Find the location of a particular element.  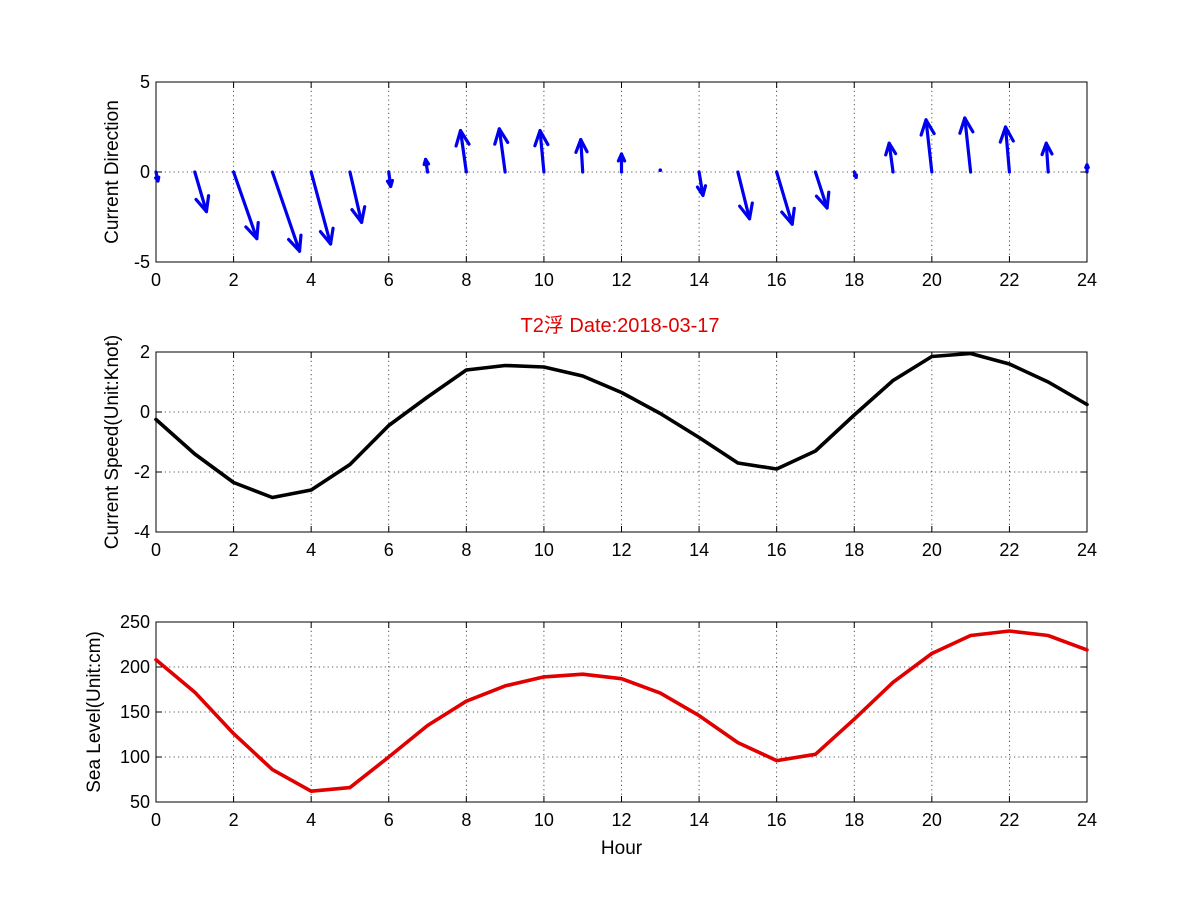

y-tick-label: 100 is located at coordinates (135, 757).